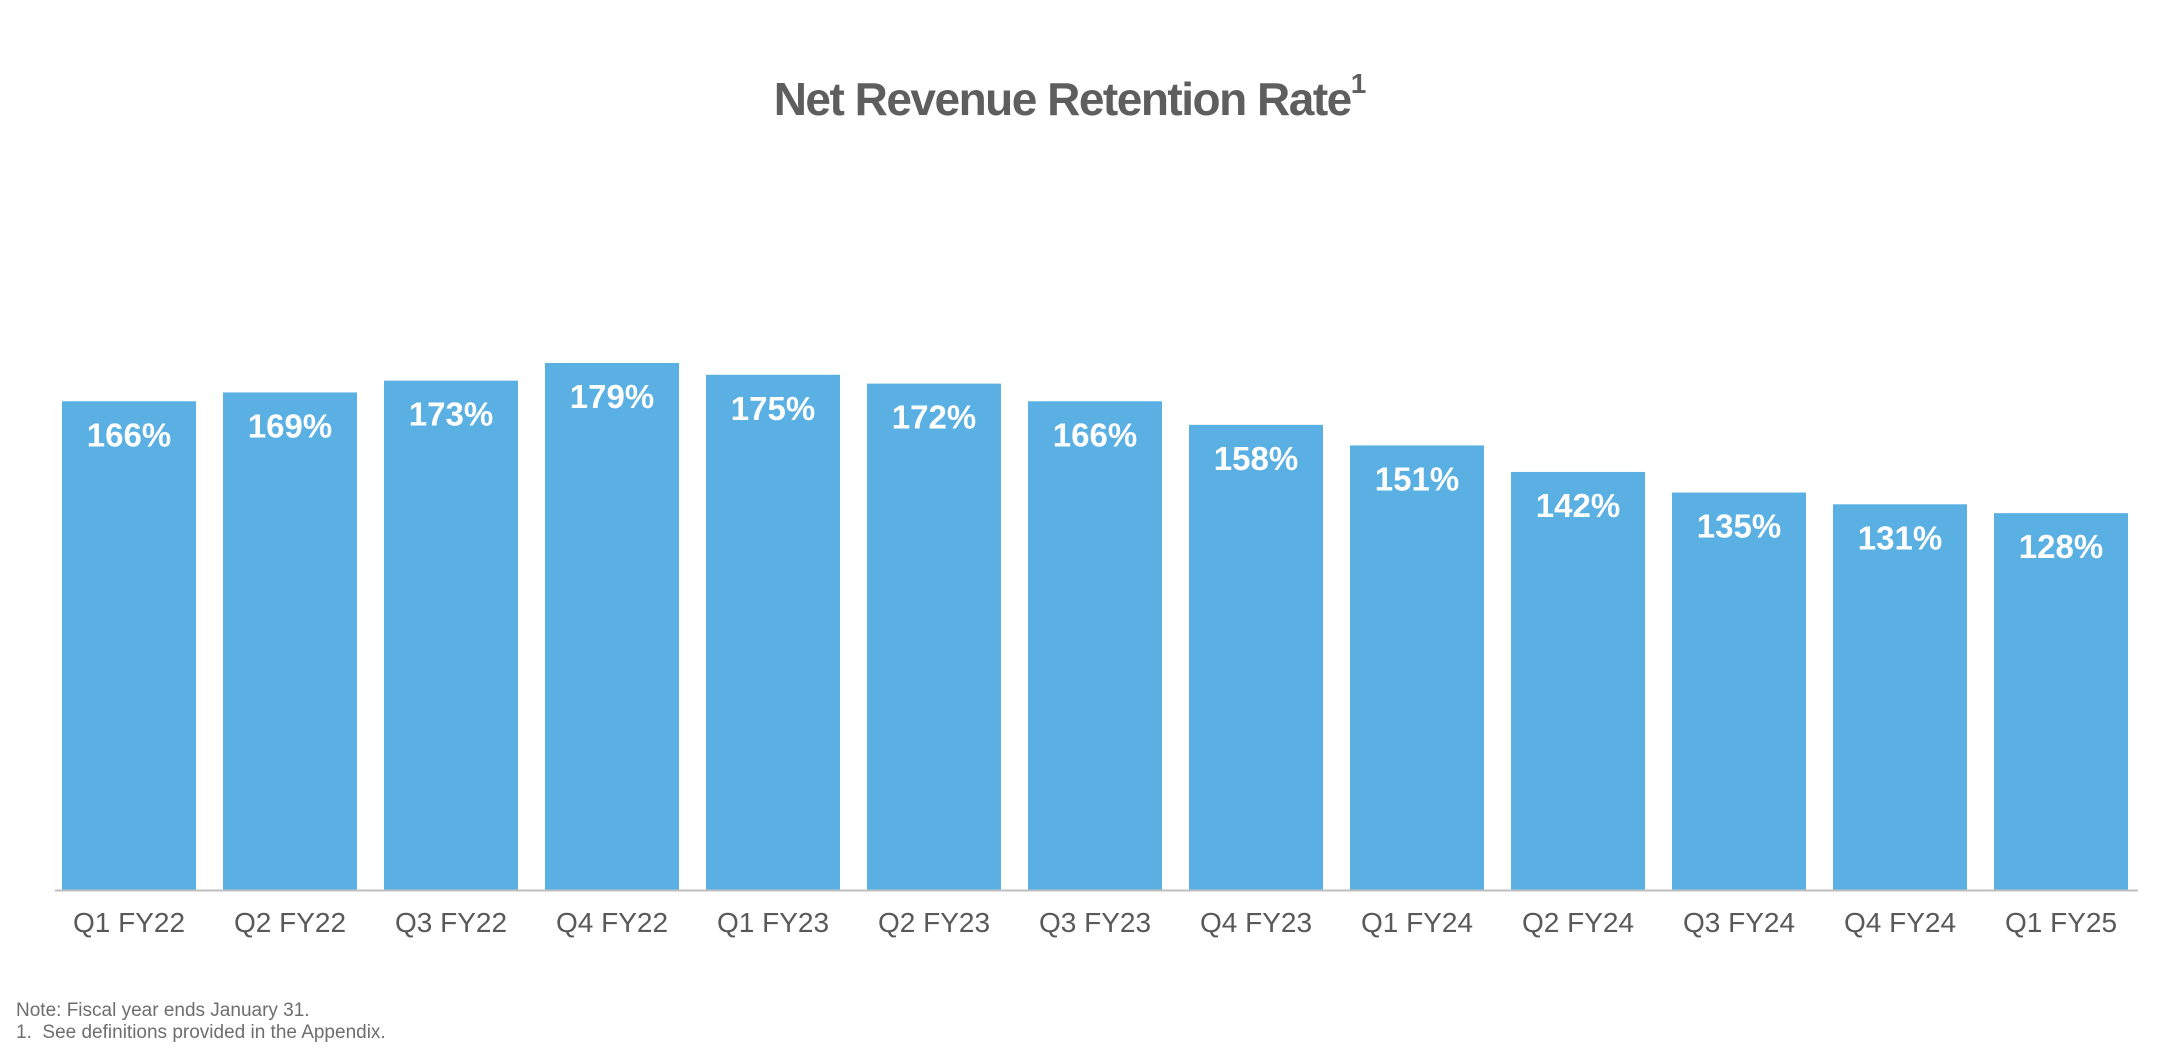 This screenshot has height=1064, width=2168. I want to click on bar-q3-fy24, so click(1739, 691).